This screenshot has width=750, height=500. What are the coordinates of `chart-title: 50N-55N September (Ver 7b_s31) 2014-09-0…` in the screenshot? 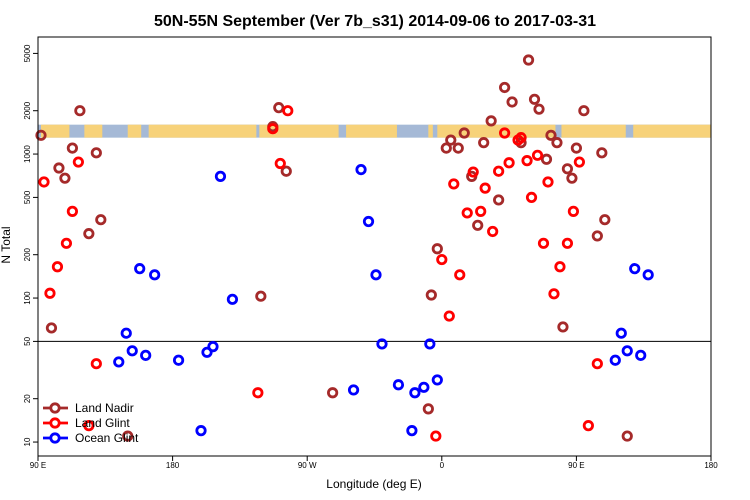 It's located at (375, 21).